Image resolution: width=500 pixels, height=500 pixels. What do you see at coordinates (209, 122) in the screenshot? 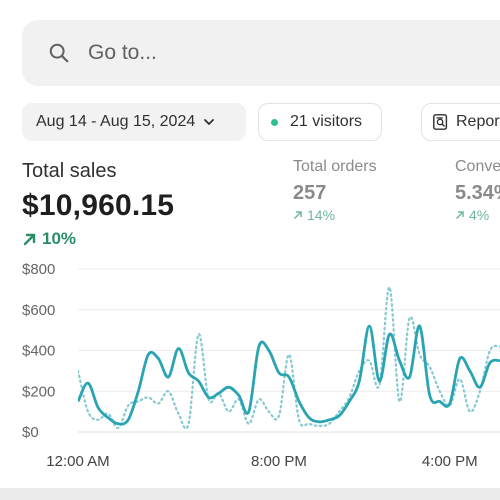
I see `chevron-down-icon` at bounding box center [209, 122].